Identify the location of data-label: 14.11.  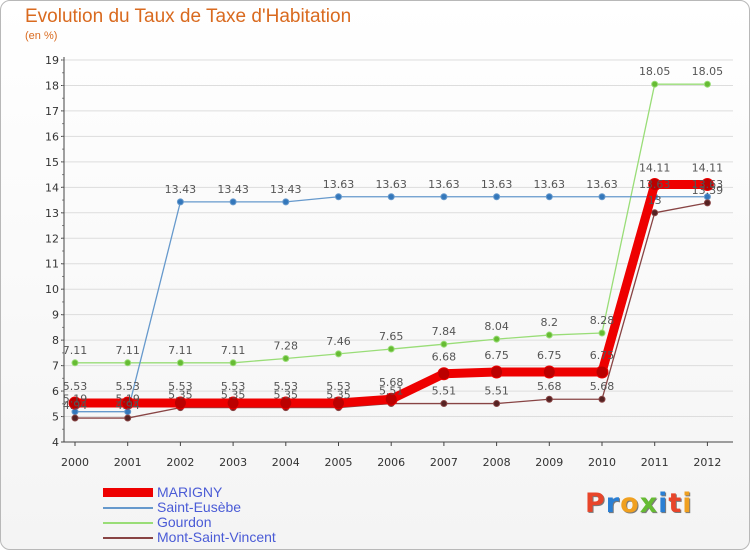
(655, 168).